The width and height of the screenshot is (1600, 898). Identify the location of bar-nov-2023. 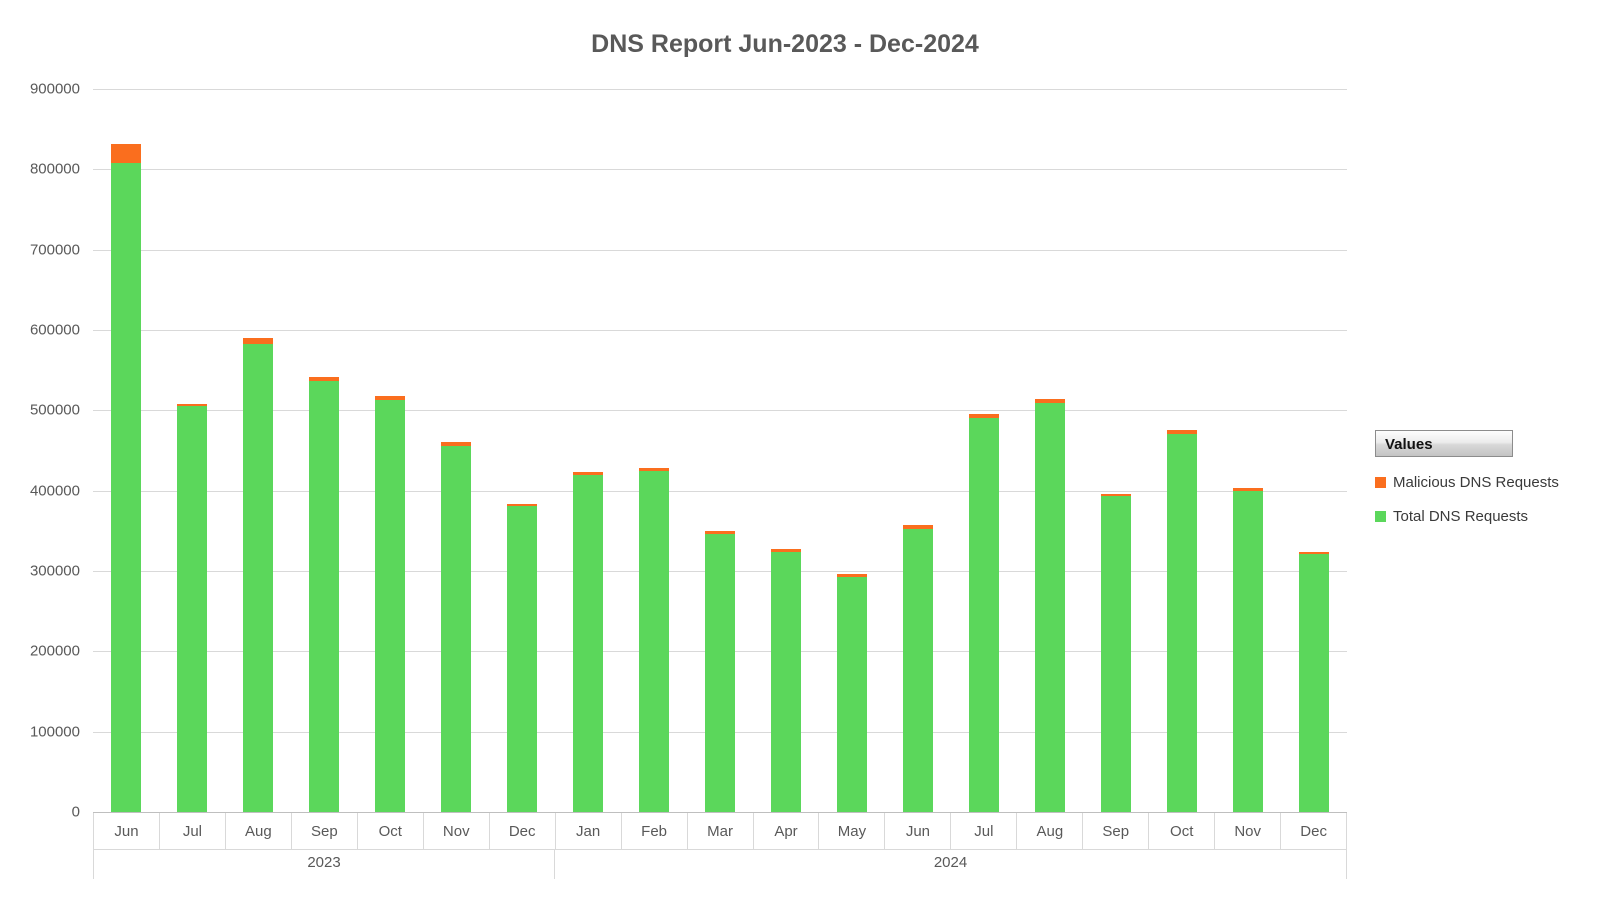
(456, 627).